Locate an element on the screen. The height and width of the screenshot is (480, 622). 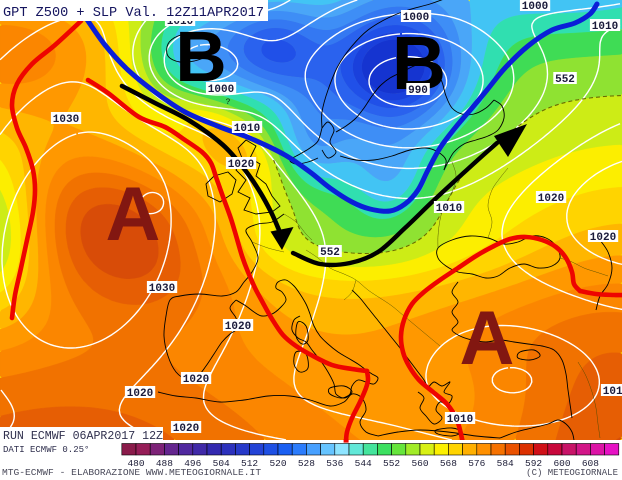
svg-text: 512 is located at coordinates (249, 463).